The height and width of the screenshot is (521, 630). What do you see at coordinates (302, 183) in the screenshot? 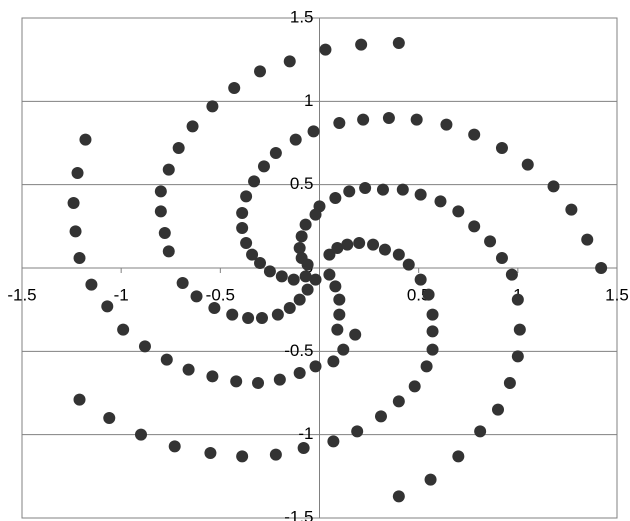
I see `y-tick-label: 0.5` at bounding box center [302, 183].